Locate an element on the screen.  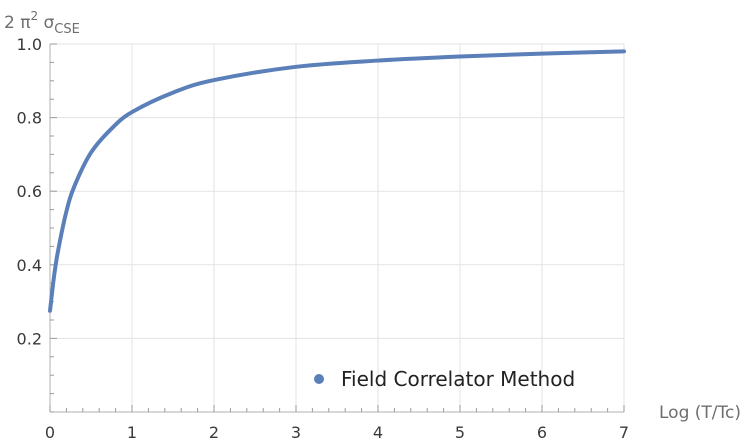
legend-label: Field Correlator Method is located at coordinates (458, 379).